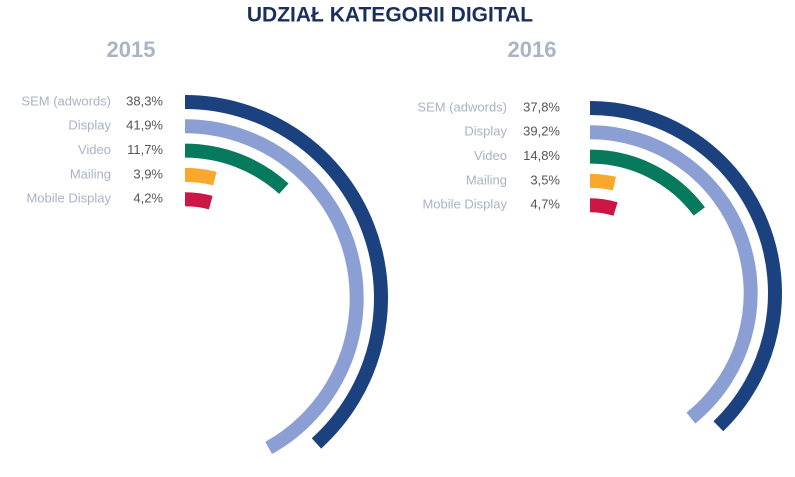 This screenshot has height=477, width=795. I want to click on value-label: 39,2%, so click(541, 131).